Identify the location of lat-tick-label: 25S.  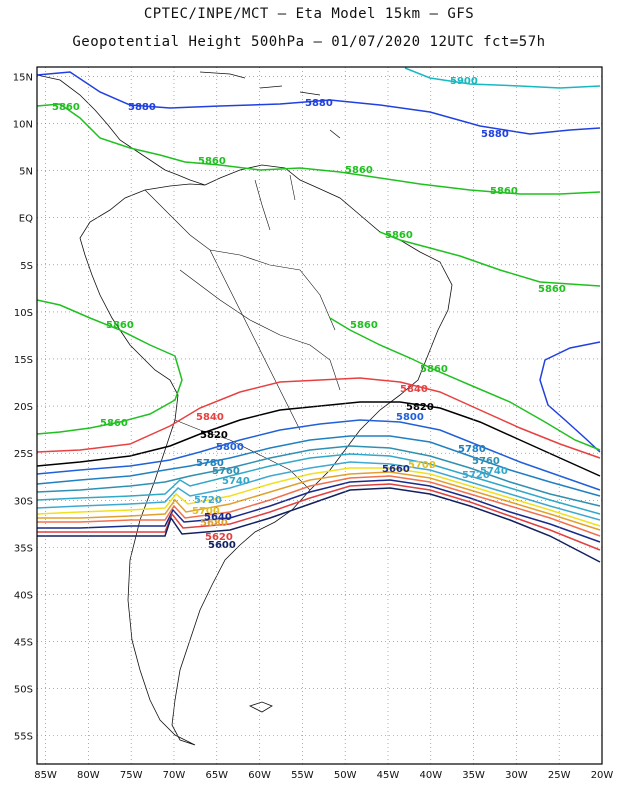
(23, 454).